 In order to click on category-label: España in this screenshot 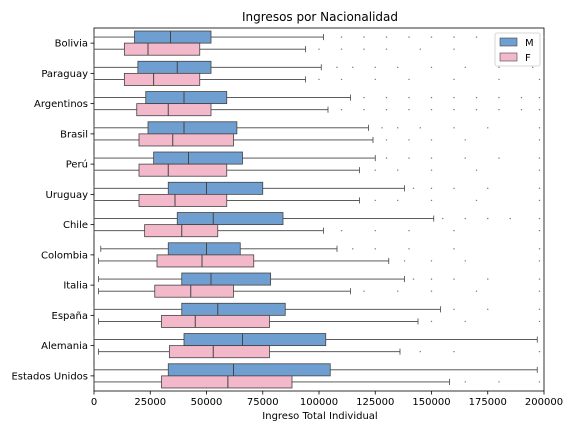, I will do `click(70, 316)`.